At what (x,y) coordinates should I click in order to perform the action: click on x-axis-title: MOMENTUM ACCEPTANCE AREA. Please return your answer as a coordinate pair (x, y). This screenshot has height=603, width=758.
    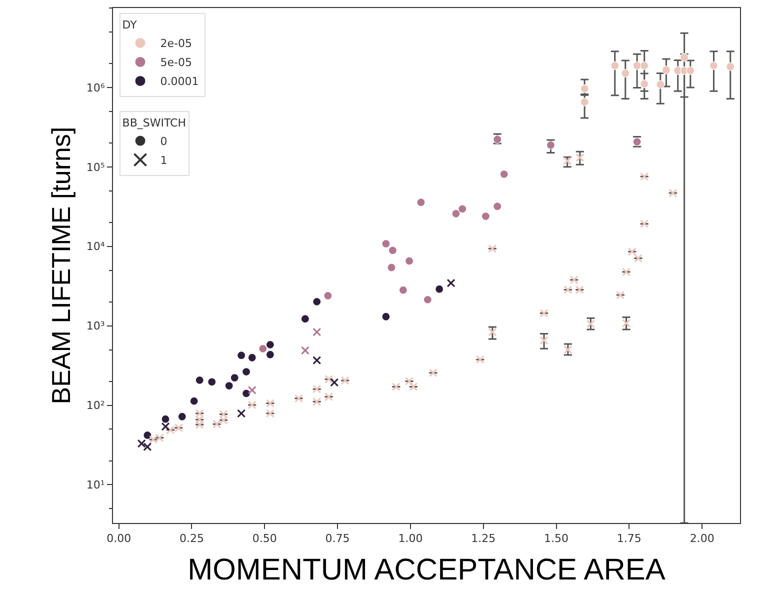
    Looking at the image, I should click on (427, 570).